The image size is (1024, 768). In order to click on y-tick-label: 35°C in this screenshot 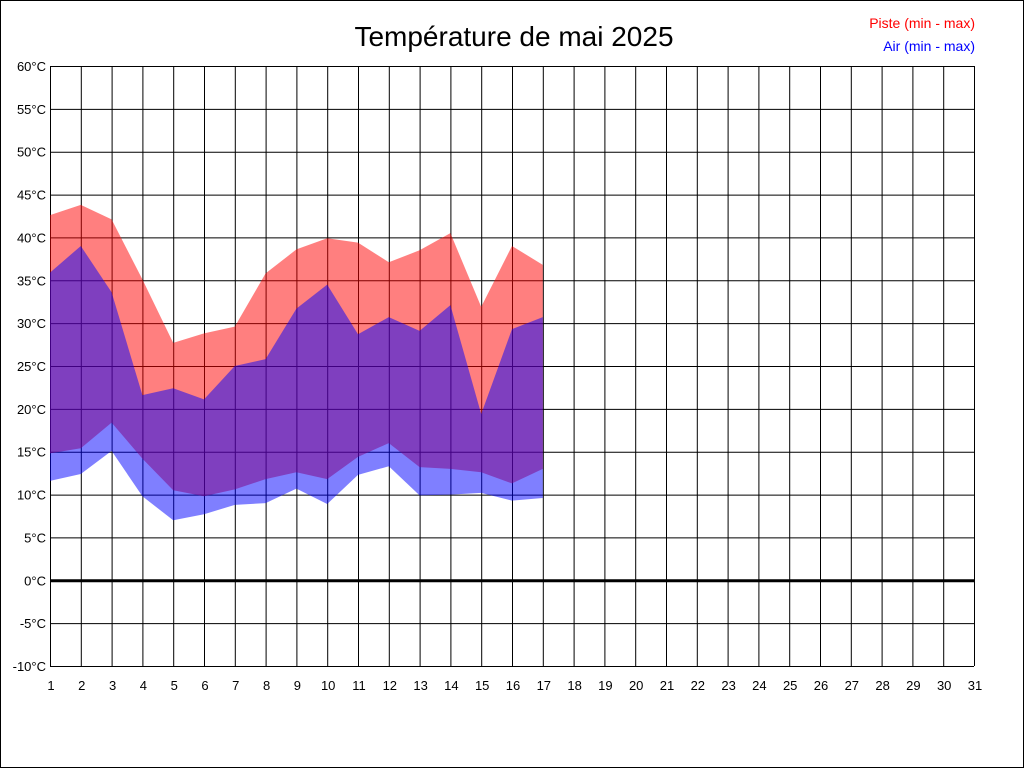, I will do `click(31, 280)`.